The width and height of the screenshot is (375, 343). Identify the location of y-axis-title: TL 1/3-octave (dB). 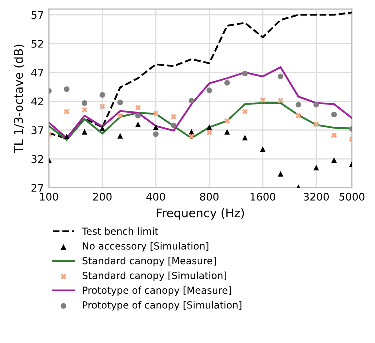
(19, 99).